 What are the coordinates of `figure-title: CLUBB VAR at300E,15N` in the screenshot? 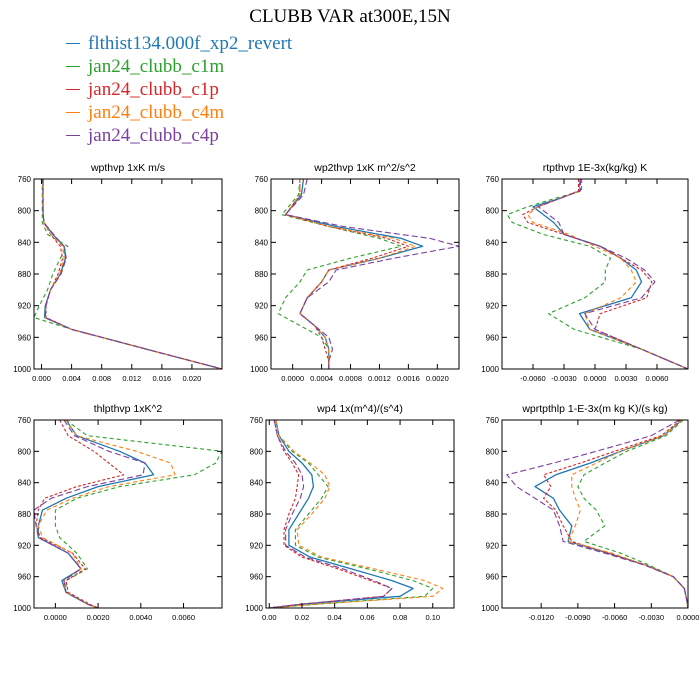 It's located at (350, 16).